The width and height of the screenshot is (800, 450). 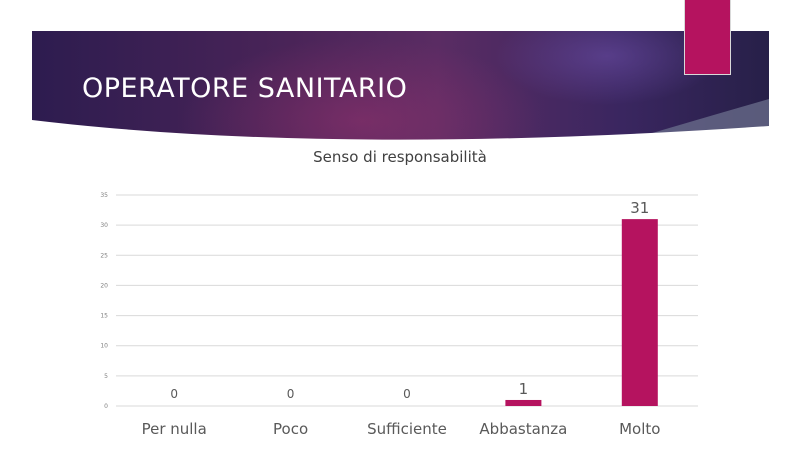 I want to click on y-tick-label: 35, so click(x=104, y=195).